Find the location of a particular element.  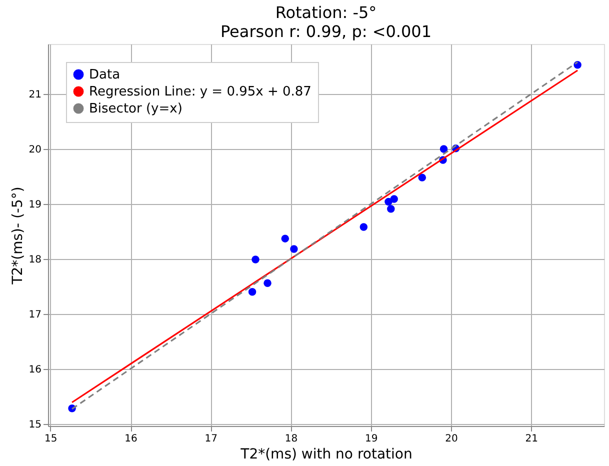

x-tick-label: 16 is located at coordinates (131, 439).